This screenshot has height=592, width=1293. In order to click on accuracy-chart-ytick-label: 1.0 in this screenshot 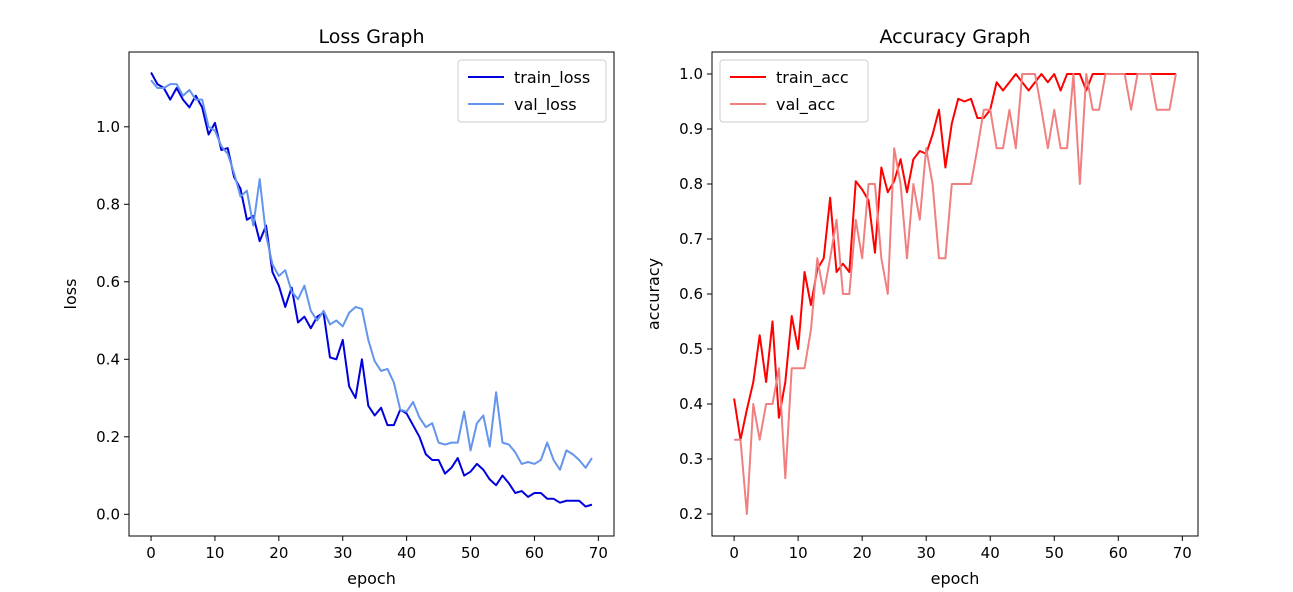, I will do `click(691, 74)`.